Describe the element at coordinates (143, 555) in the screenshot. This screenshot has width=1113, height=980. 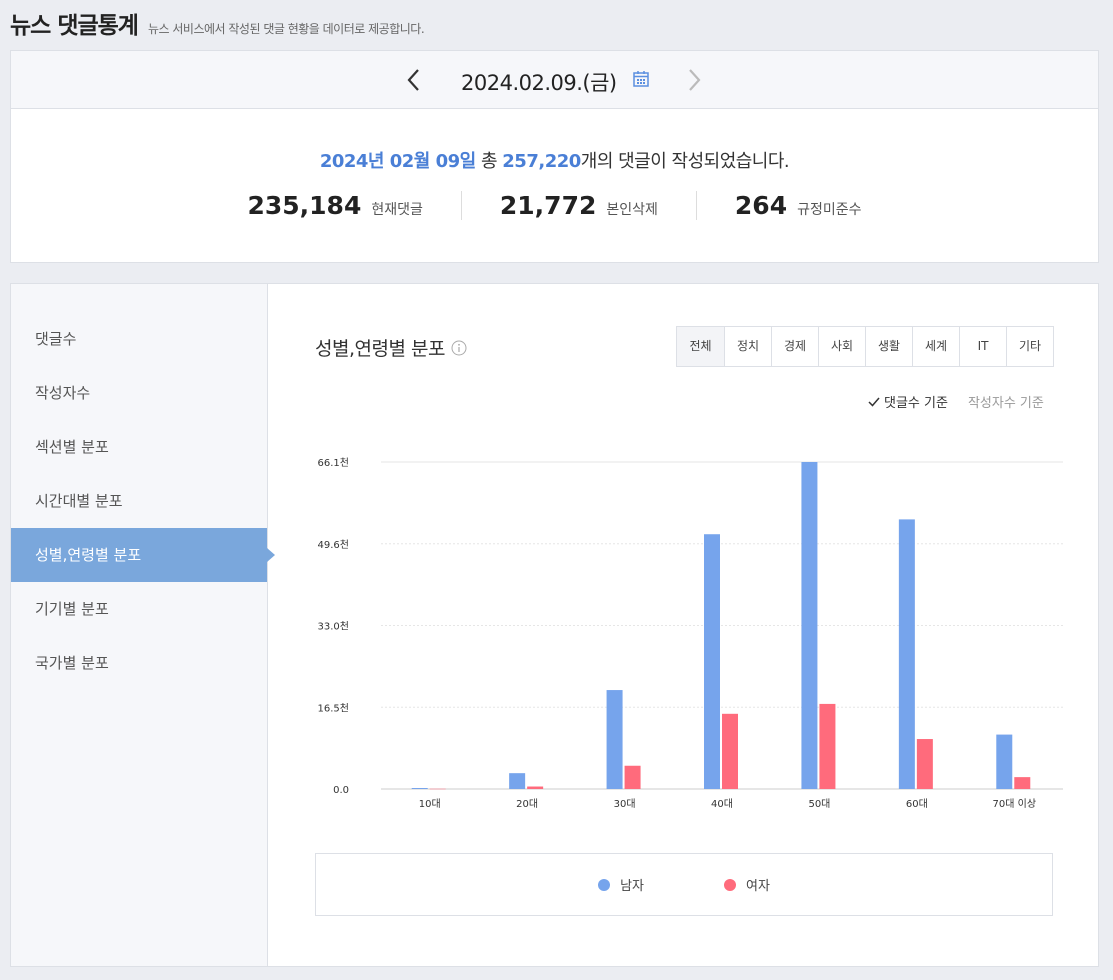
I see `sidebar-item-gender-age: 성별,연령별 분포` at that location.